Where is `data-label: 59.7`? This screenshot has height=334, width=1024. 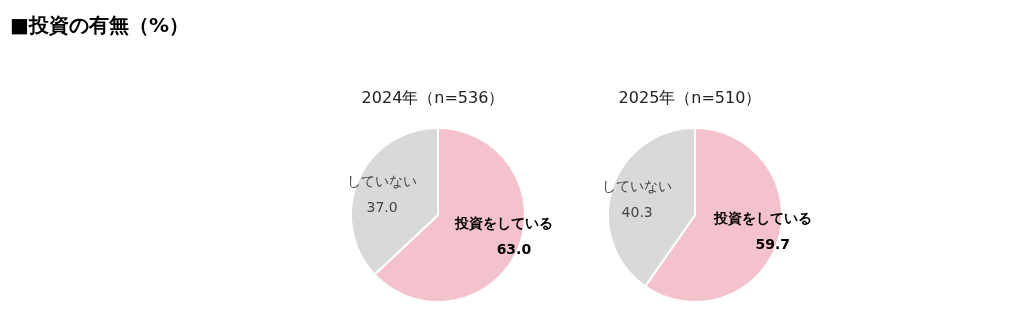
data-label: 59.7 is located at coordinates (773, 243).